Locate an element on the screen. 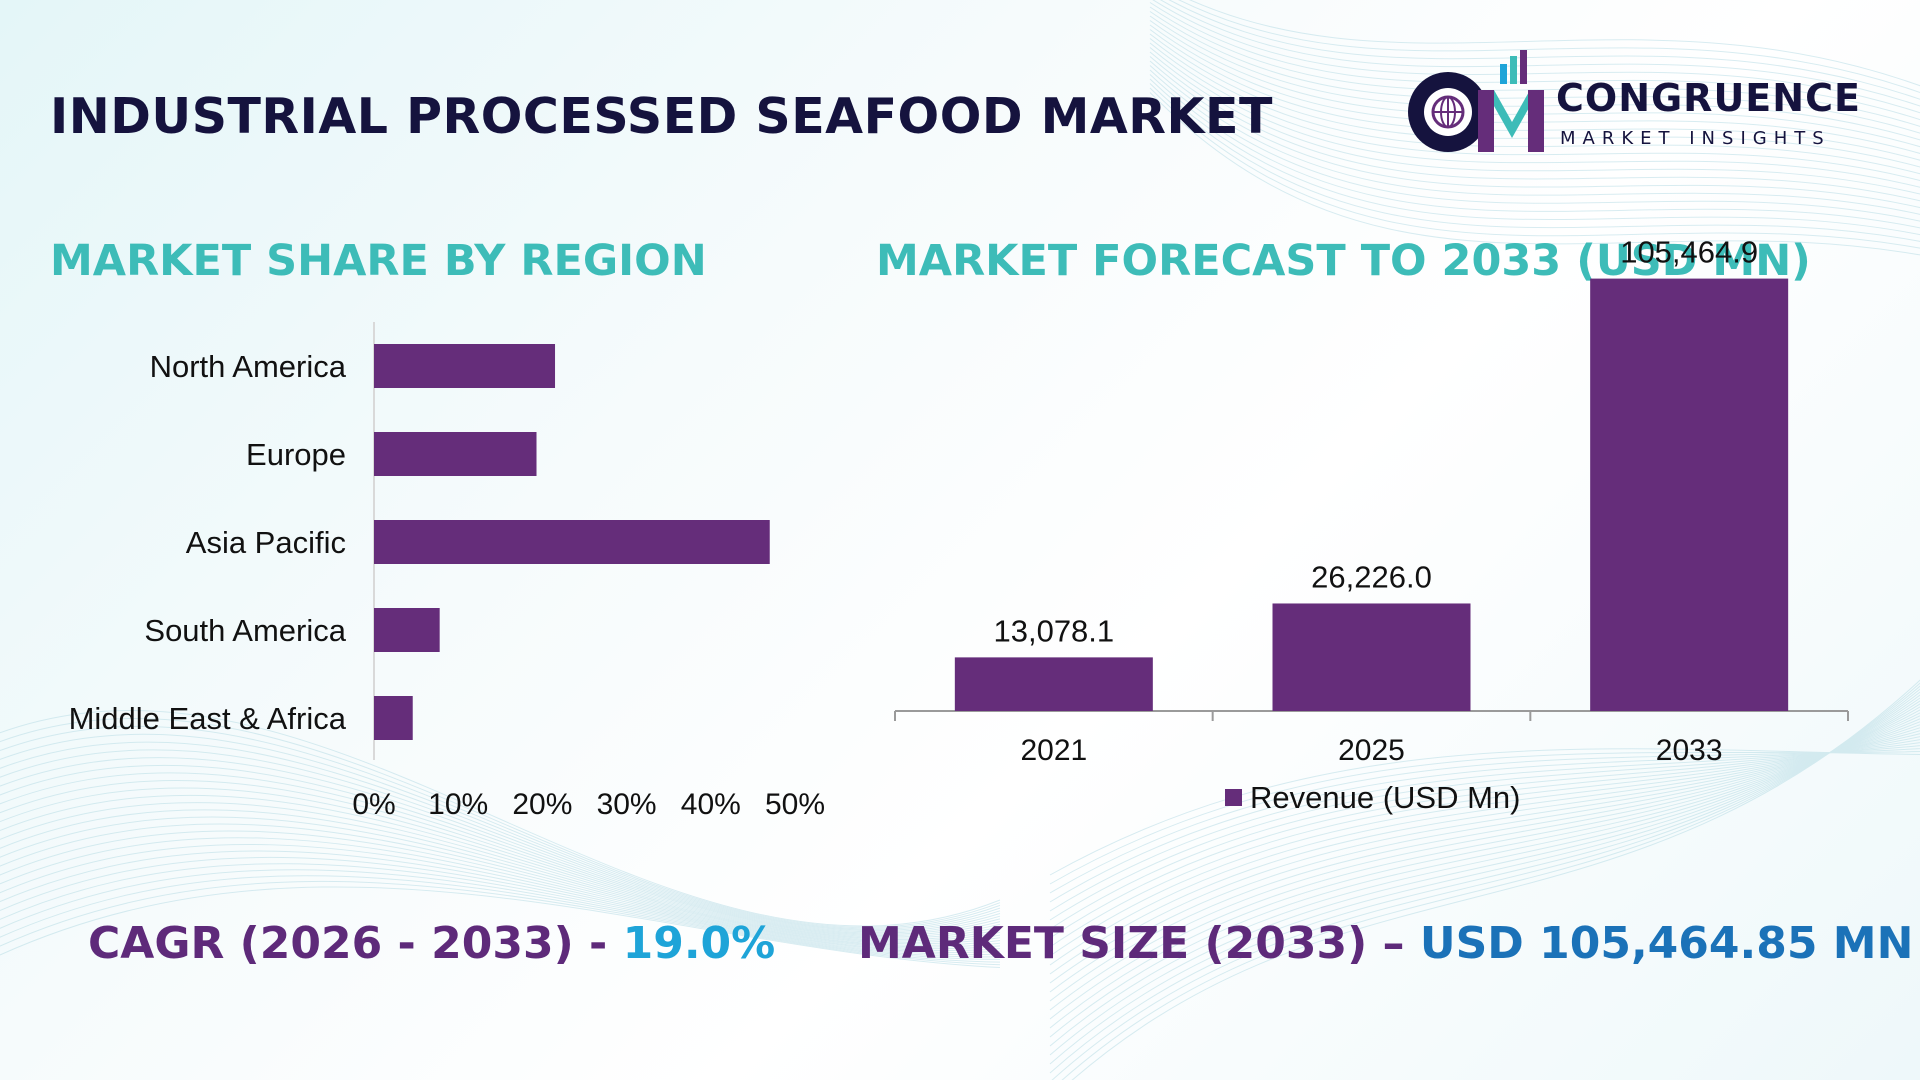 The image size is (1920, 1080). forecast-data-label: 13,078.1 is located at coordinates (1053, 630).